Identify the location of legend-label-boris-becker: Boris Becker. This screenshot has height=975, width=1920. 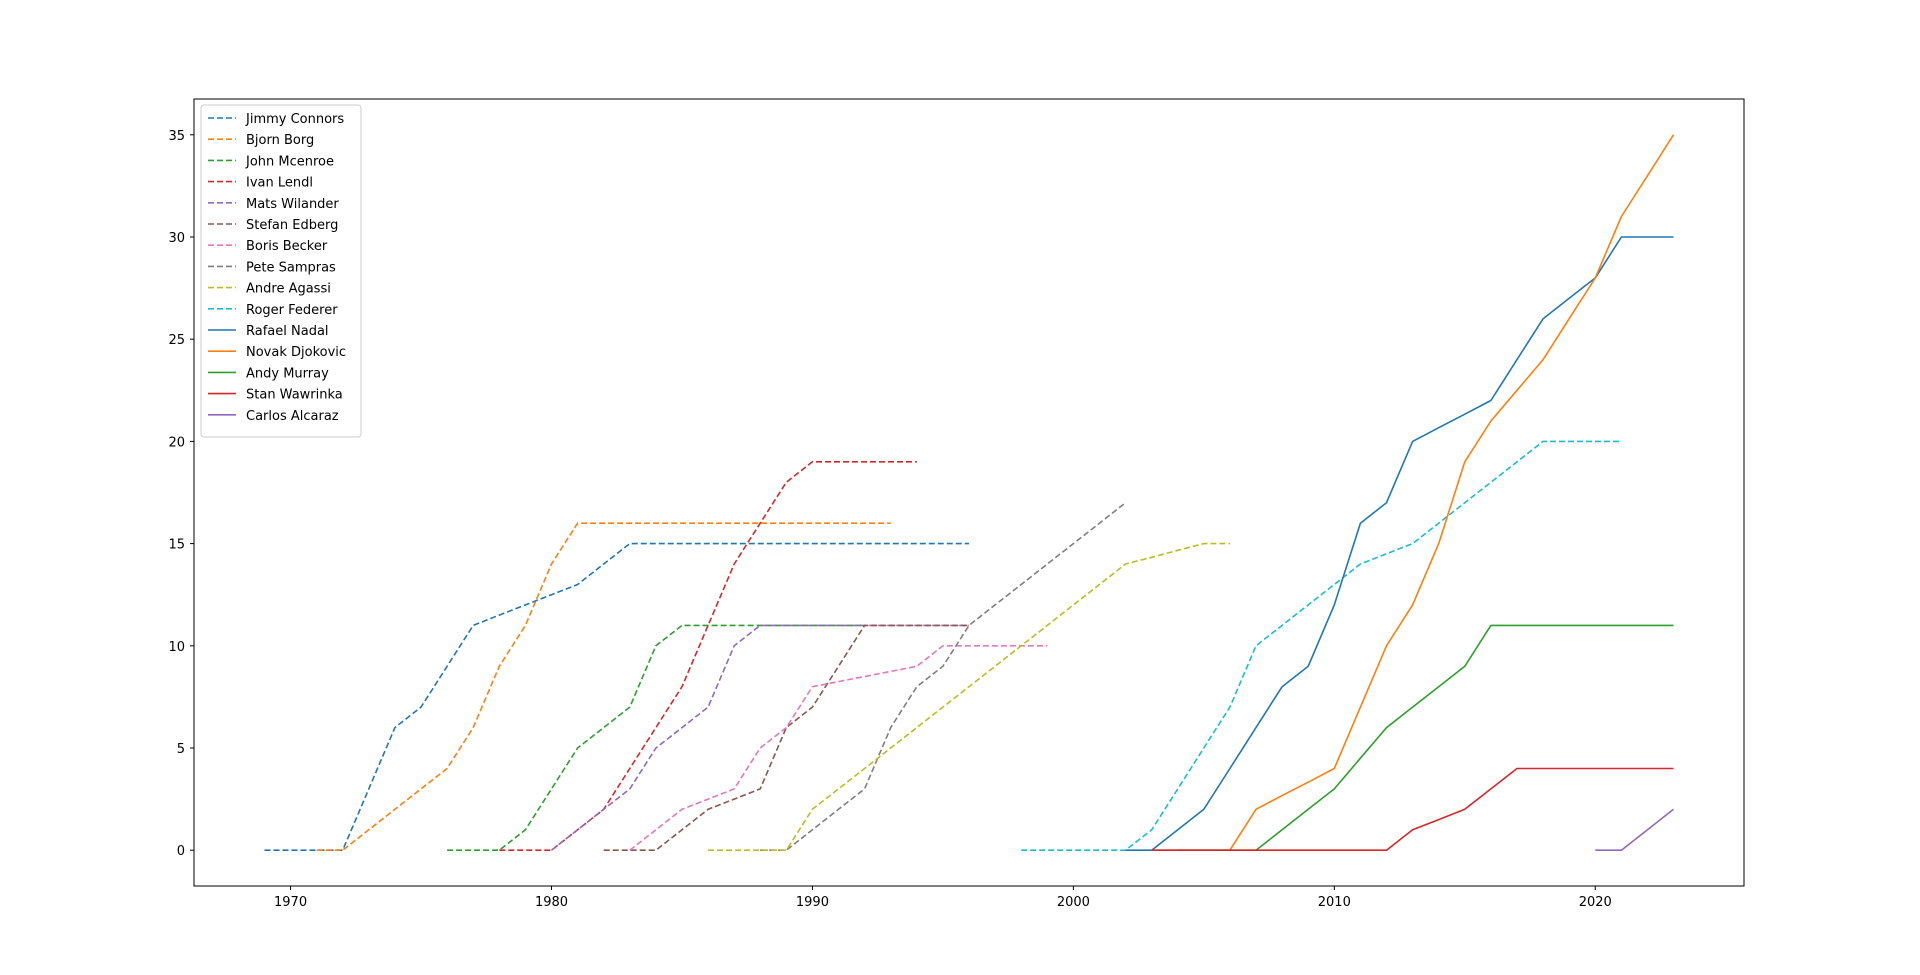
(287, 246).